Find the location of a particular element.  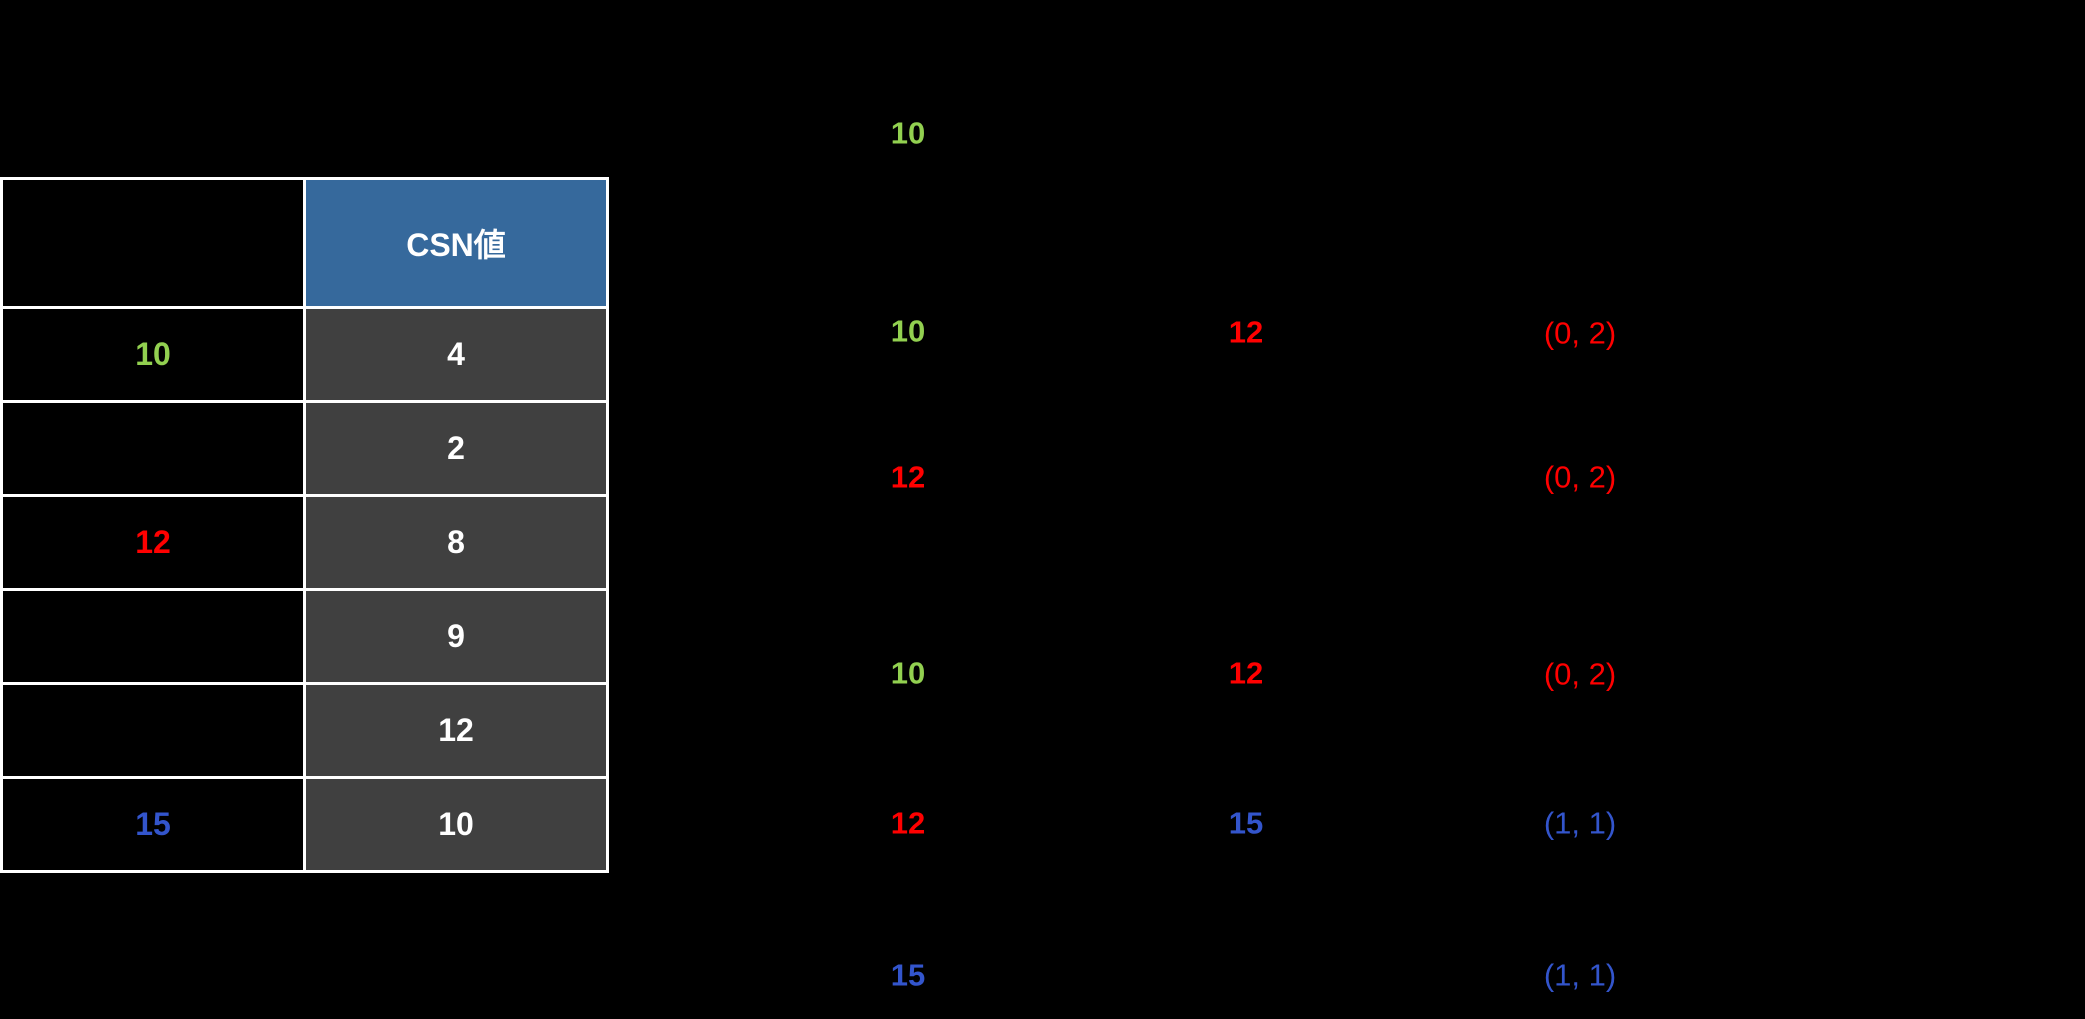

table-header-empty-cell is located at coordinates (153, 243).